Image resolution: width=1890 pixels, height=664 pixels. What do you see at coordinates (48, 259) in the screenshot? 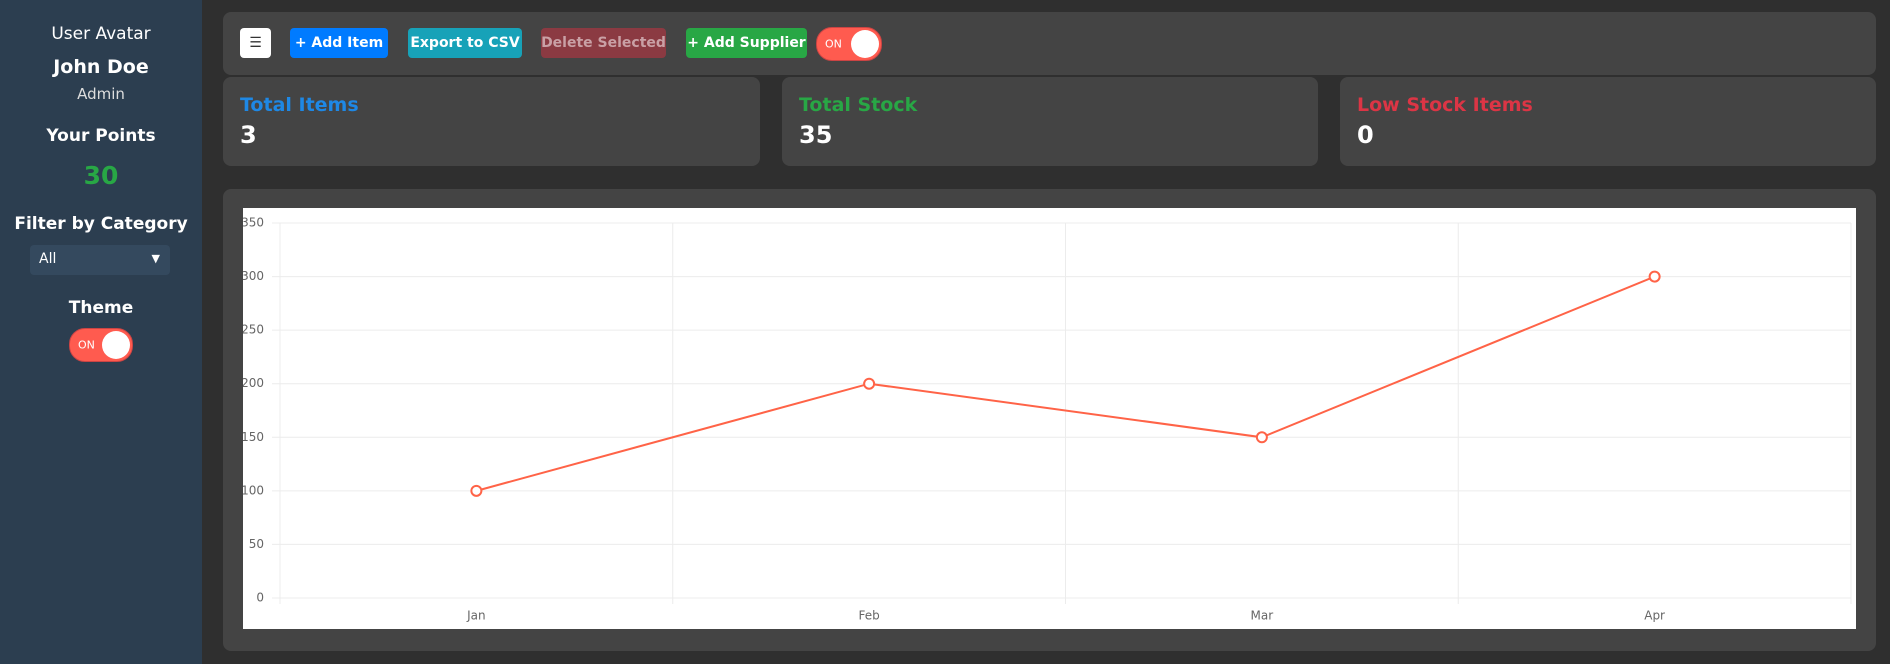
I see `select-value: All` at bounding box center [48, 259].